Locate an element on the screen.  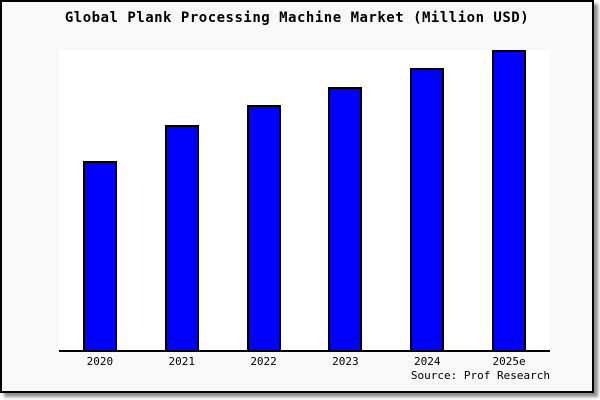
x-tick-label-2023: 2023 is located at coordinates (345, 361).